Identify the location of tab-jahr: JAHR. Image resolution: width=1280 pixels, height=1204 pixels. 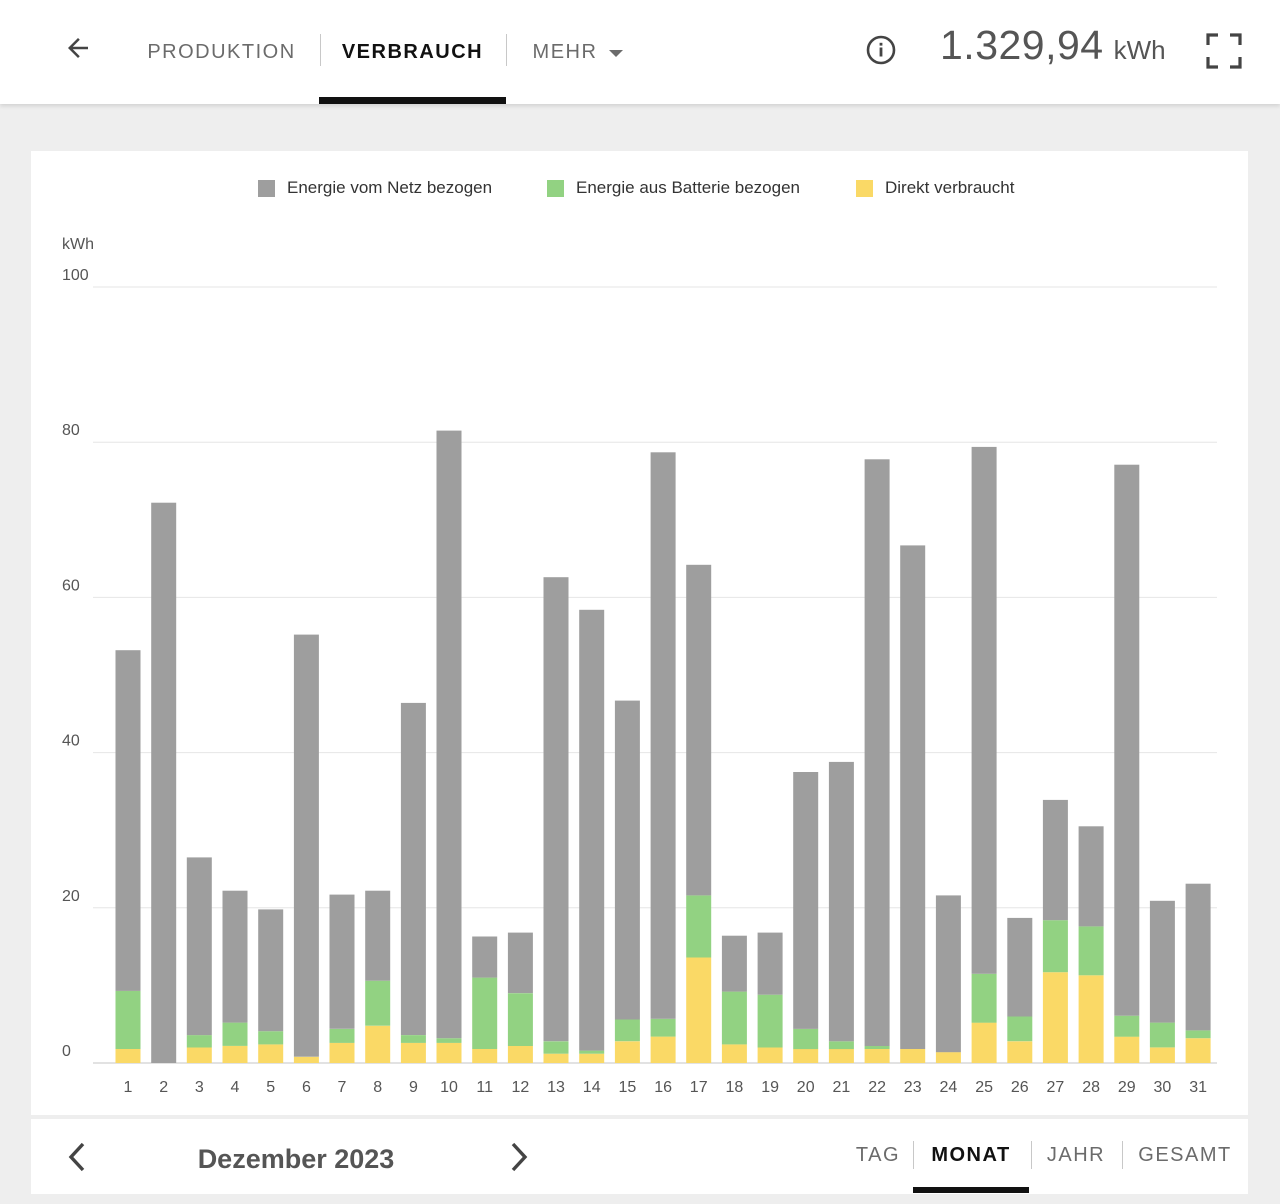
(1076, 1155).